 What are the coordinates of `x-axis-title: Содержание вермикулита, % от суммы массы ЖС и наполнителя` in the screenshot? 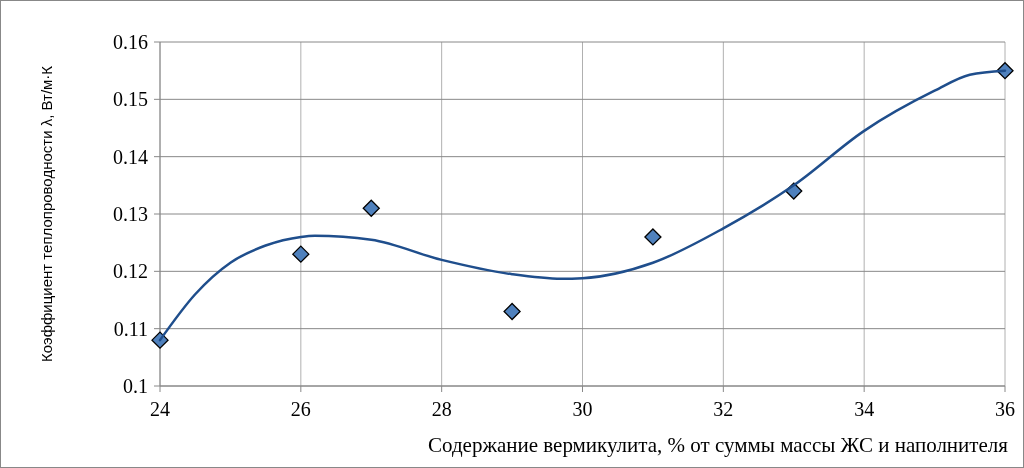 It's located at (718, 445).